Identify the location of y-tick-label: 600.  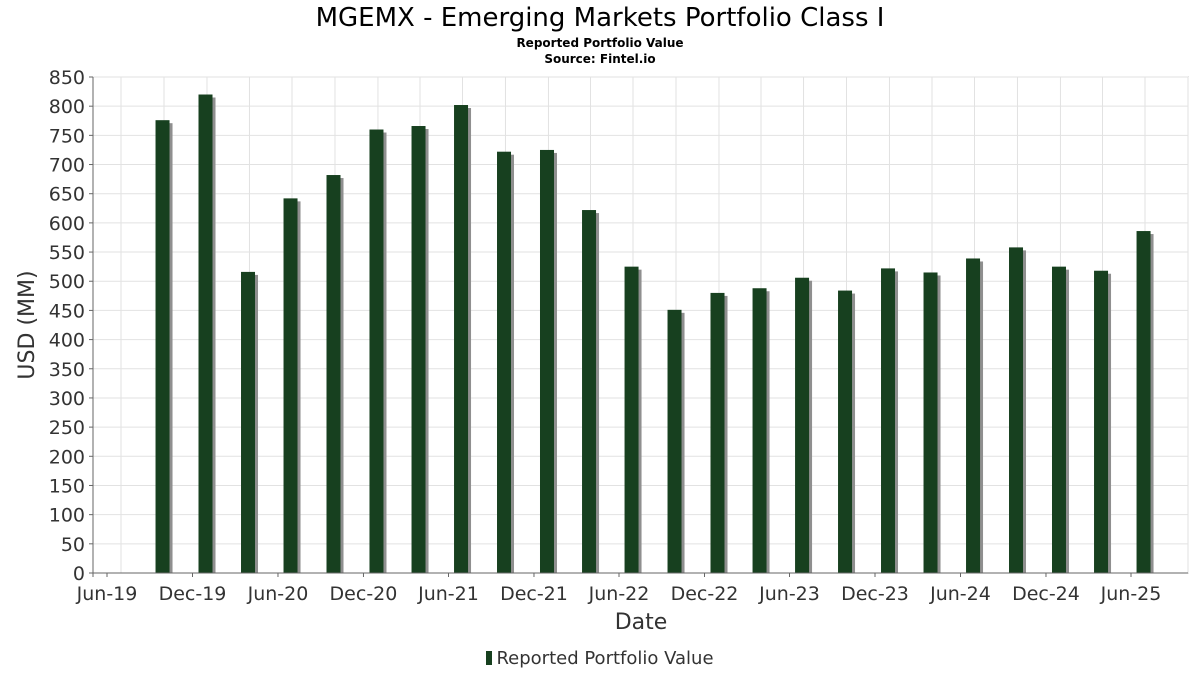
(67, 224).